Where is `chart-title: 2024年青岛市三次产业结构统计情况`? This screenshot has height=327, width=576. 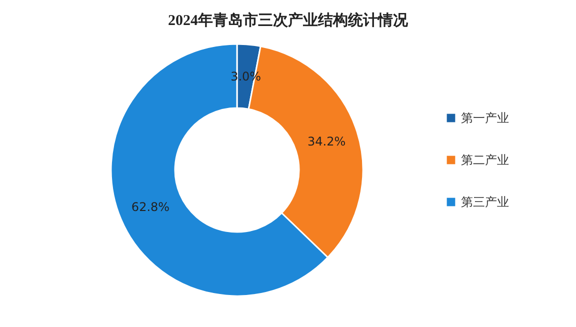
chart-title: 2024年青岛市三次产业结构统计情况 is located at coordinates (288, 20).